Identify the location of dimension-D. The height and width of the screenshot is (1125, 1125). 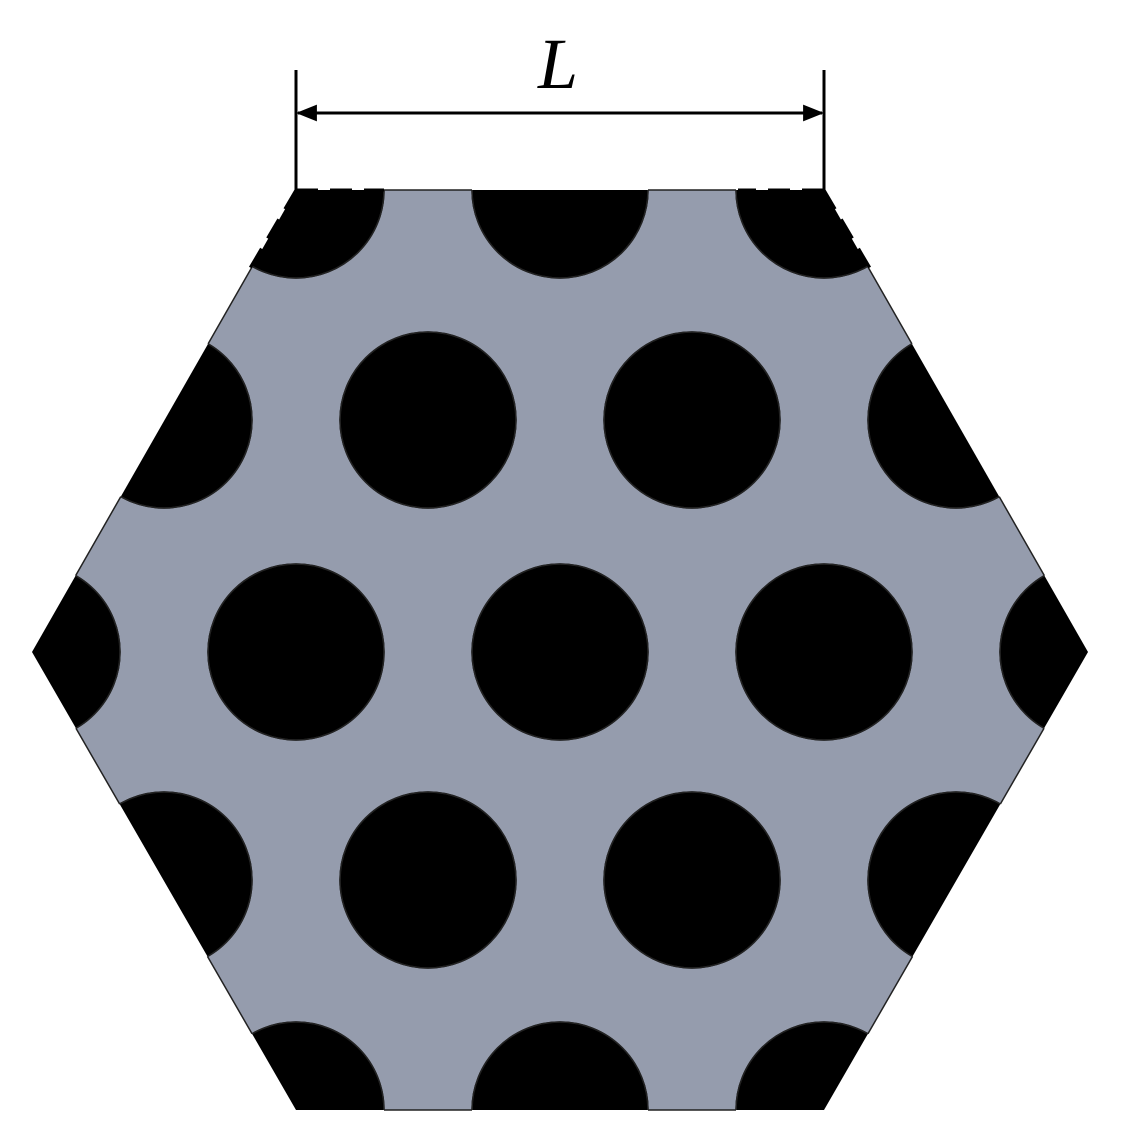
(559, 651).